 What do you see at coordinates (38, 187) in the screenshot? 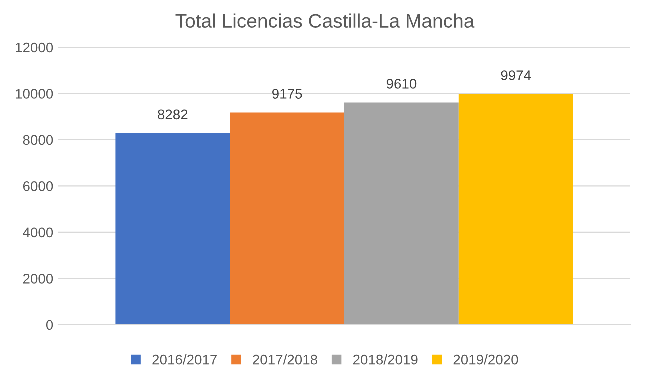
I see `y-tick-label: 6000` at bounding box center [38, 187].